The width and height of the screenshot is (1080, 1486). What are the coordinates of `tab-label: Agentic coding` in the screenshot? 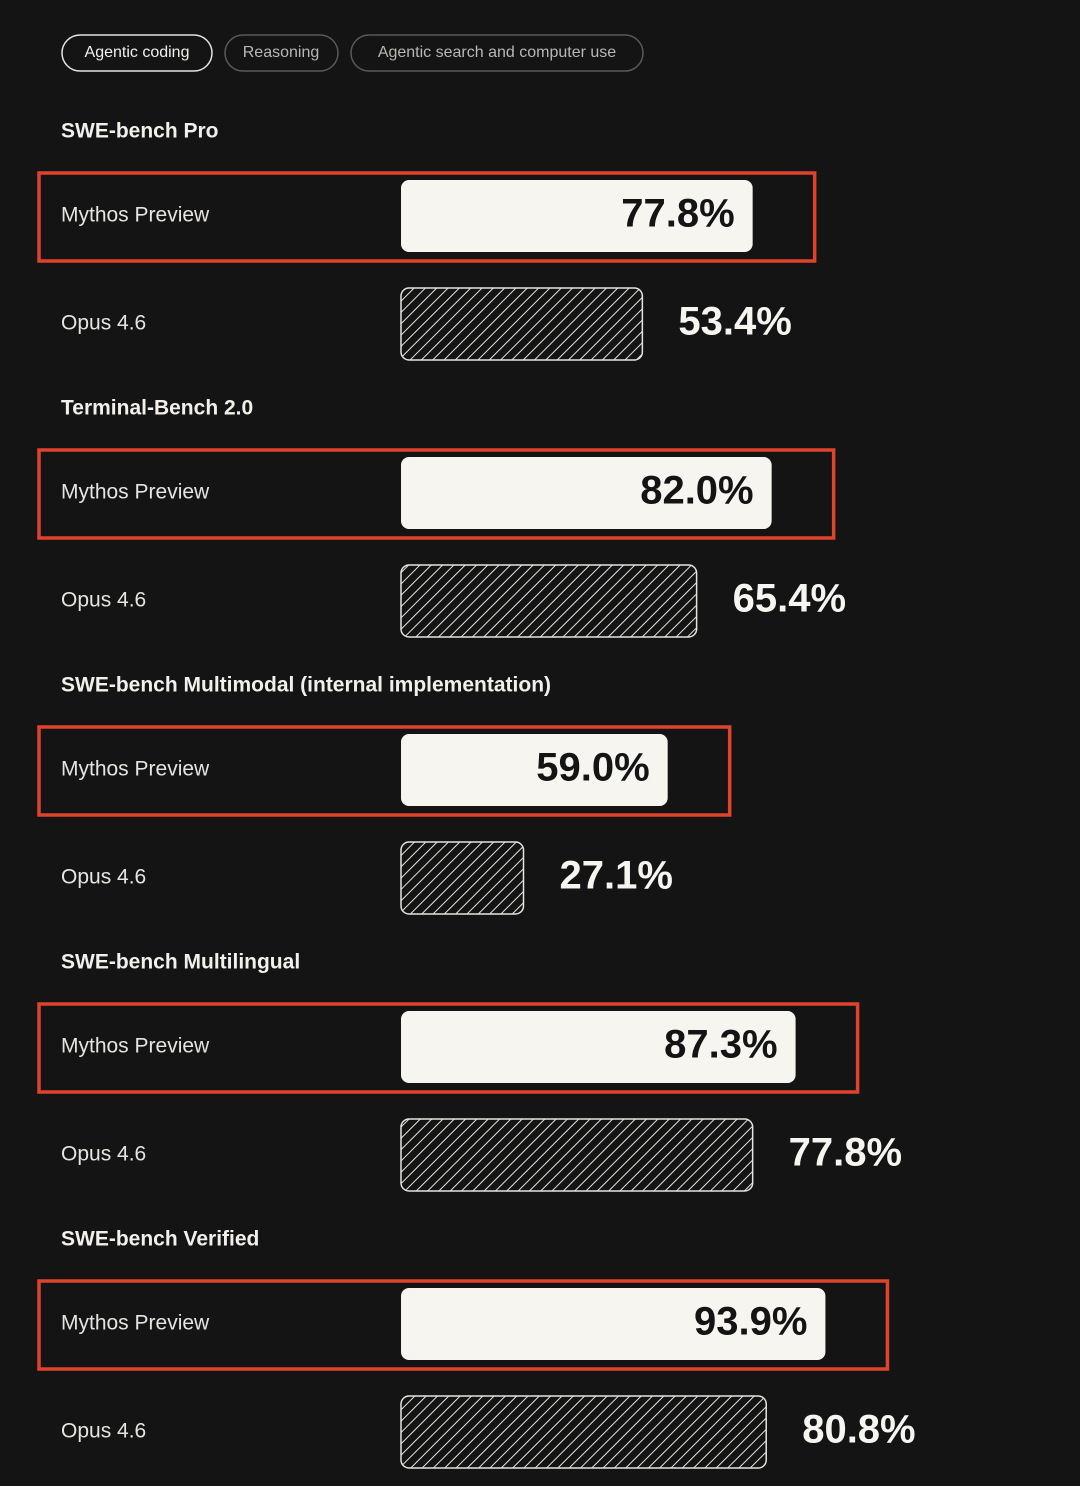 It's located at (137, 52).